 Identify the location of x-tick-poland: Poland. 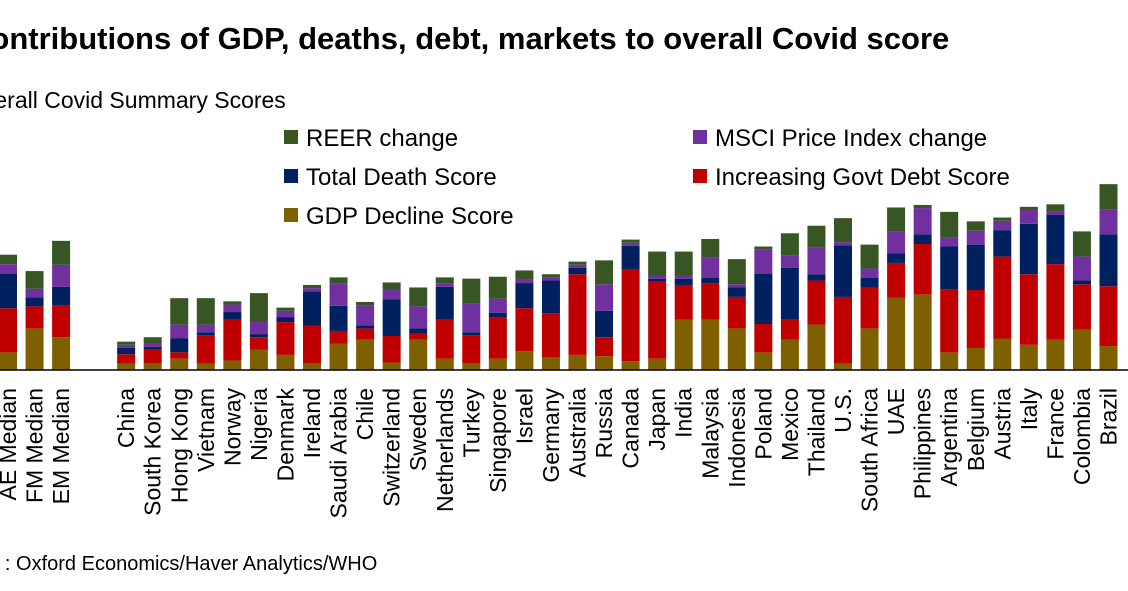
(763, 424).